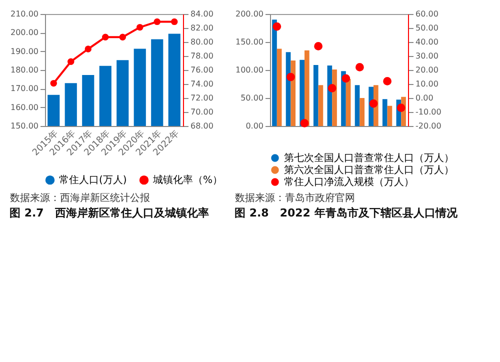 The image size is (500, 362). I want to click on y-tick-label: 210.00, so click(24, 14).